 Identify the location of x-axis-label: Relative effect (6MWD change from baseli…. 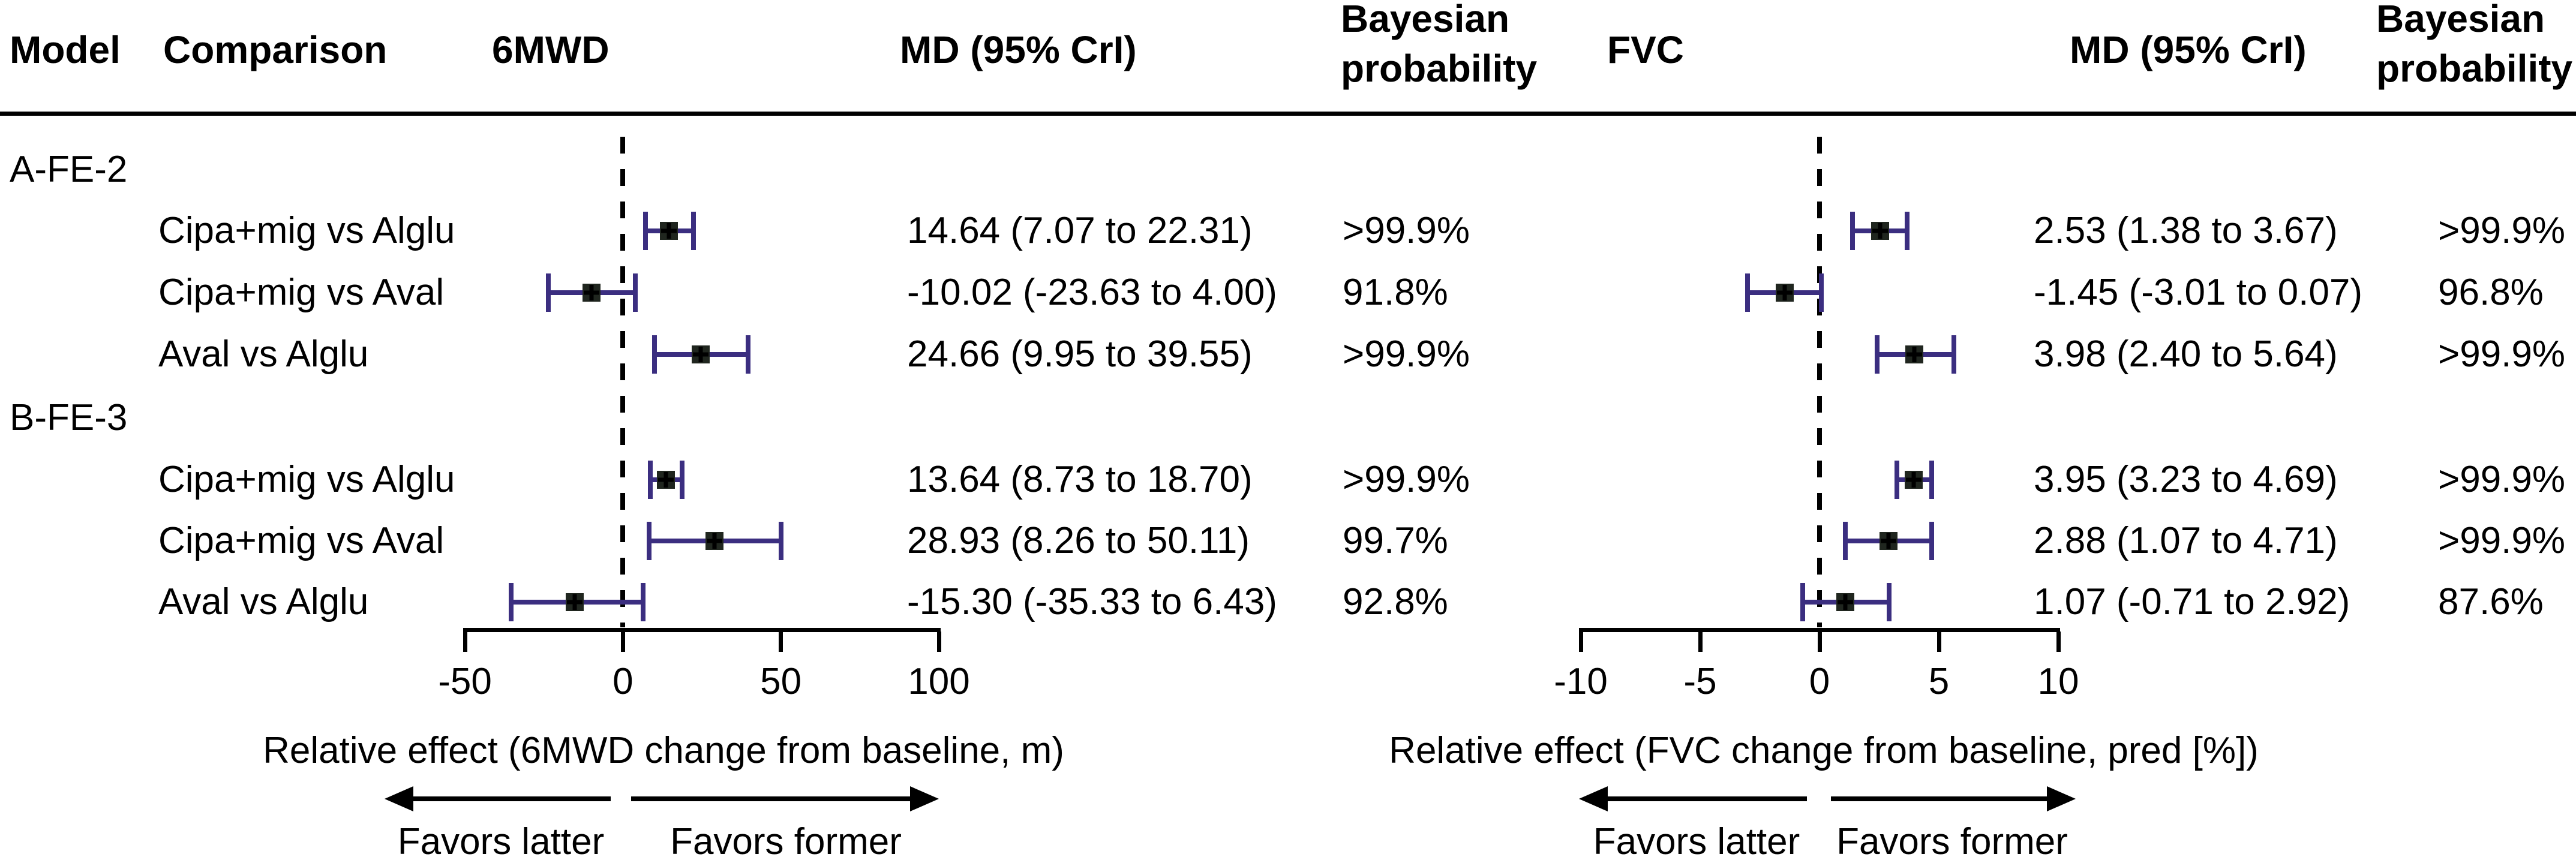
(664, 751).